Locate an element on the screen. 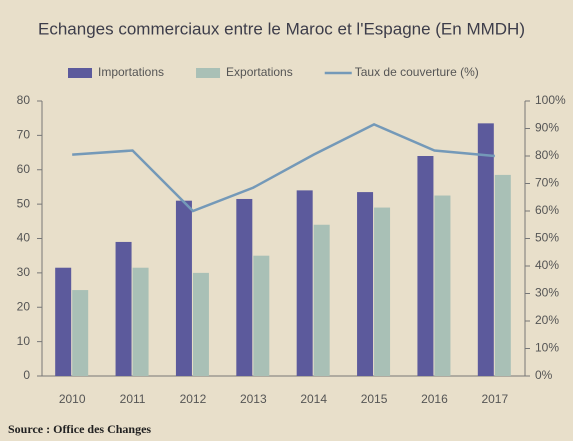 Image resolution: width=573 pixels, height=441 pixels. y2-tick-label: 30% is located at coordinates (547, 293).